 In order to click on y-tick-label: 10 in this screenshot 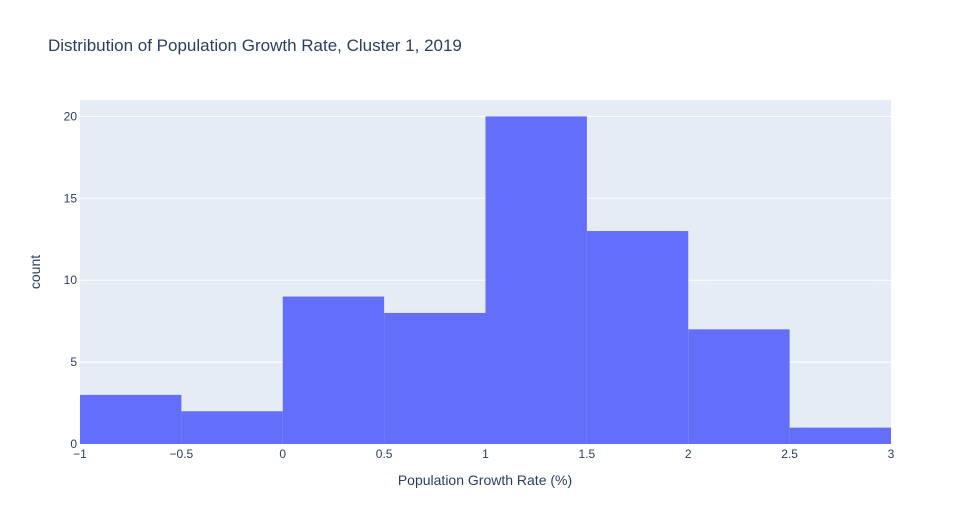, I will do `click(71, 280)`.